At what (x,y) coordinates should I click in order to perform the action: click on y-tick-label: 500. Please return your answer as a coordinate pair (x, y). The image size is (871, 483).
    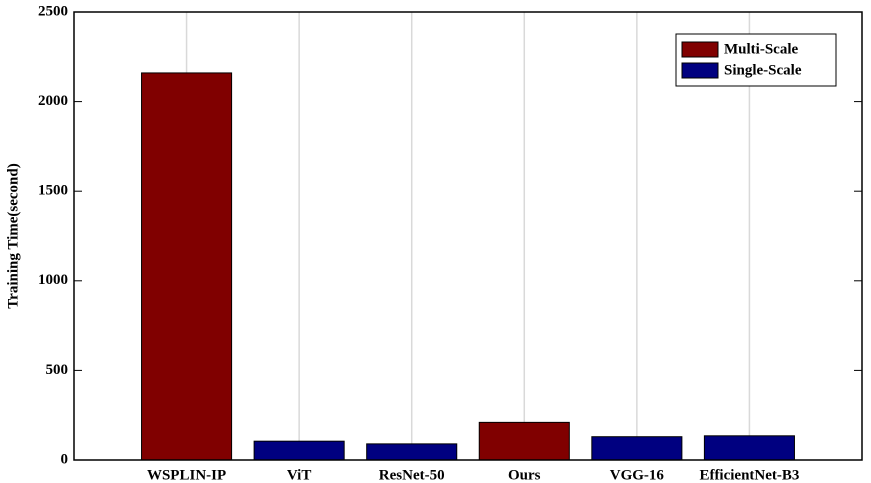
    Looking at the image, I should click on (57, 370).